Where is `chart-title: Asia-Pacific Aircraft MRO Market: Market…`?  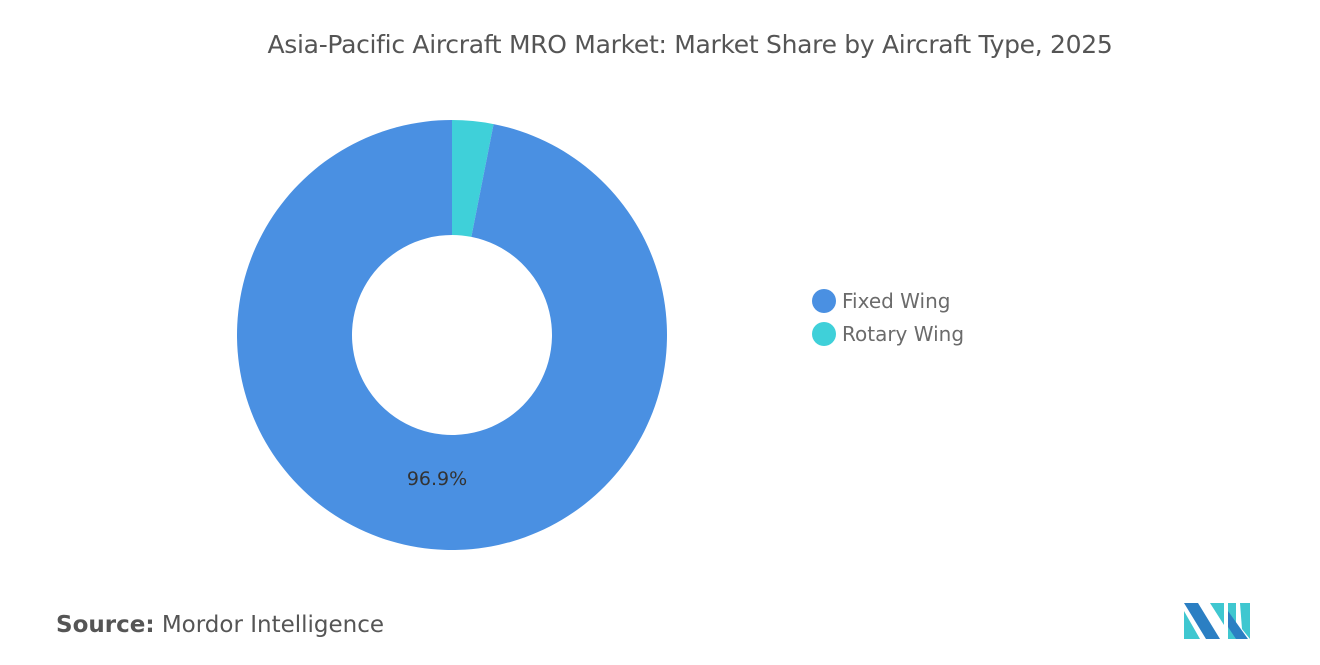 chart-title: Asia-Pacific Aircraft MRO Market: Market… is located at coordinates (690, 44).